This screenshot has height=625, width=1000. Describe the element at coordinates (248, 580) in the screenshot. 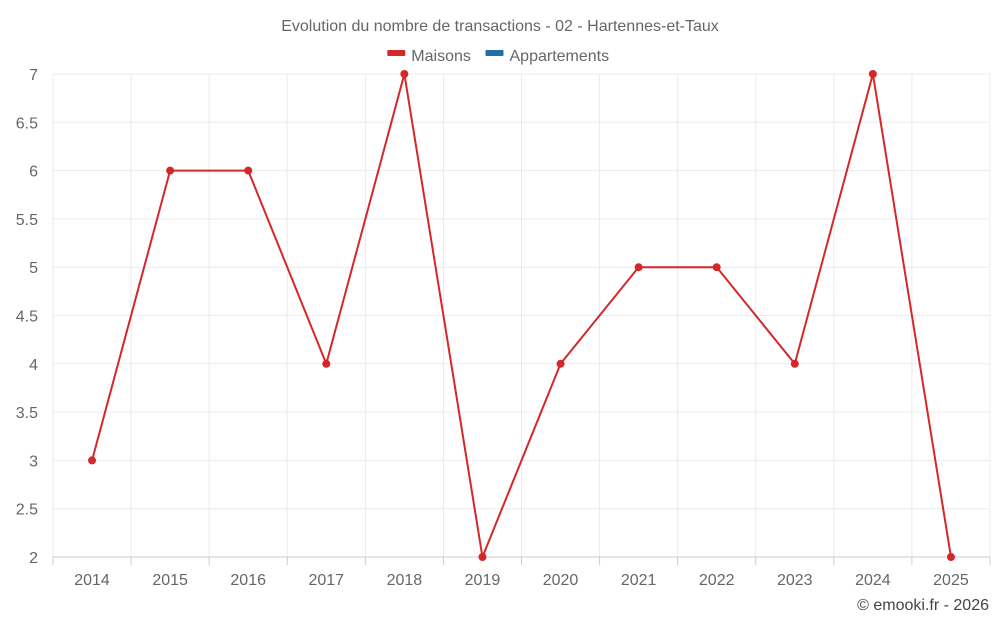

I see `x-tick-label: 2016` at that location.